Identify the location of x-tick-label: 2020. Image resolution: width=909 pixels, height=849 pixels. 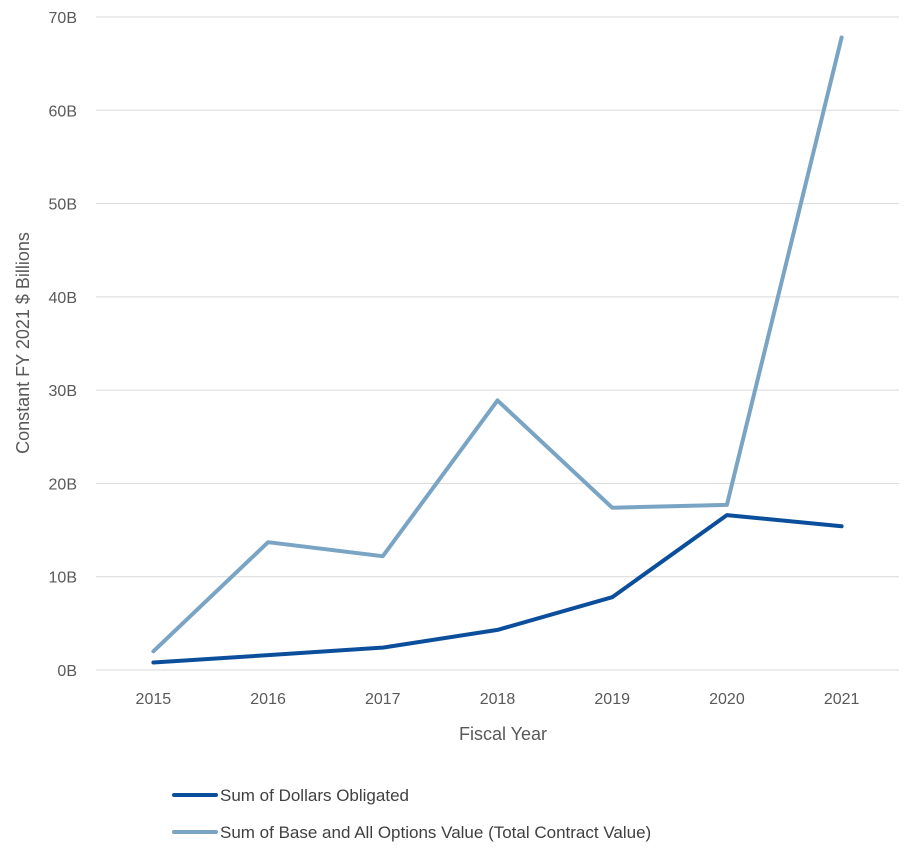
(727, 699).